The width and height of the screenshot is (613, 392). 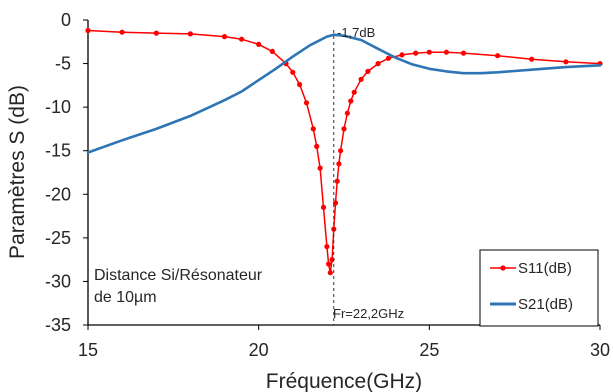 What do you see at coordinates (58, 107) in the screenshot?
I see `y-tick-label: -10` at bounding box center [58, 107].